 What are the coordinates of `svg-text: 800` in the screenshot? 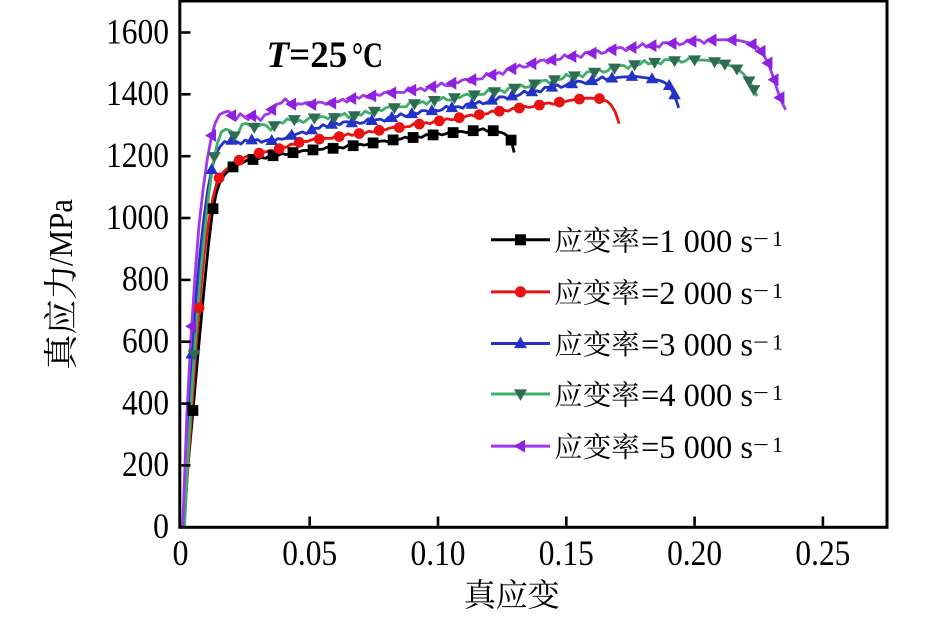 It's located at (145, 279).